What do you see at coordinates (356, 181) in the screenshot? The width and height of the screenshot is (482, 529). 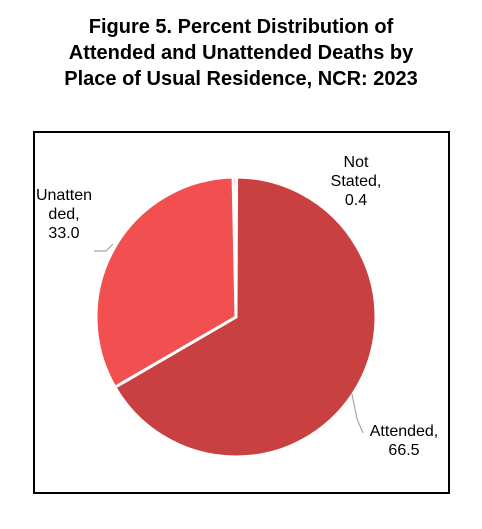 I see `data-label-not-stated: Not Stated, 0.4` at bounding box center [356, 181].